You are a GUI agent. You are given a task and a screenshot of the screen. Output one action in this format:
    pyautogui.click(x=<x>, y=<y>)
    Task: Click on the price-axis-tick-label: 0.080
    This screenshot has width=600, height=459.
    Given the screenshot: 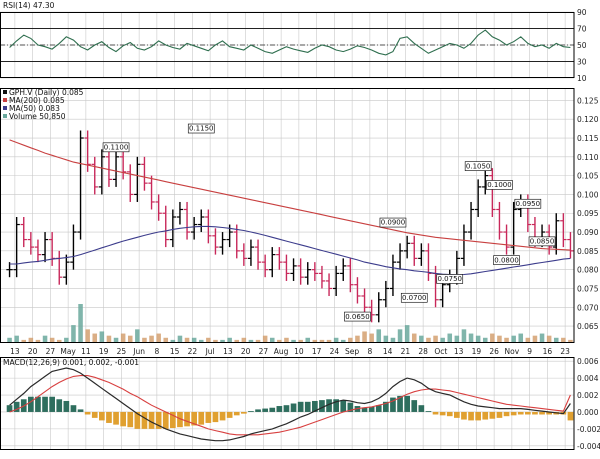 What is the action you would take?
    pyautogui.click(x=588, y=270)
    